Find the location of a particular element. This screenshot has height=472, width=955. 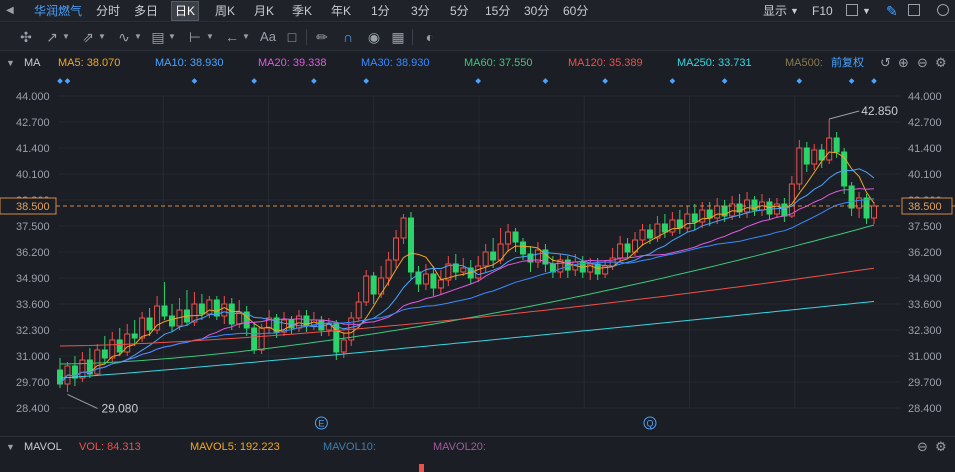

wave-tool-icon: ∿ is located at coordinates (124, 37).